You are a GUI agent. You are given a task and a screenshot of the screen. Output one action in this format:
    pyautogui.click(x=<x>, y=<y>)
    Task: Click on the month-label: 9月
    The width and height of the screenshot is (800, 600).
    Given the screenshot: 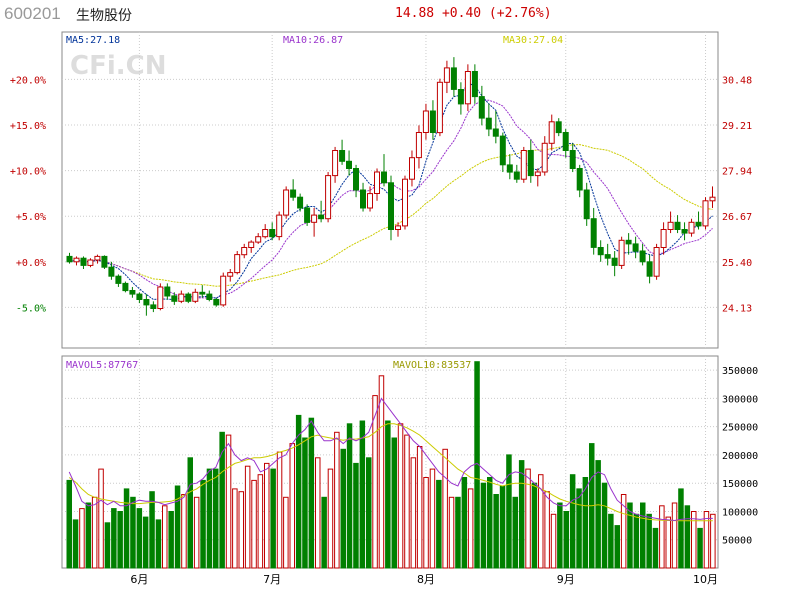 What is the action you would take?
    pyautogui.click(x=566, y=579)
    